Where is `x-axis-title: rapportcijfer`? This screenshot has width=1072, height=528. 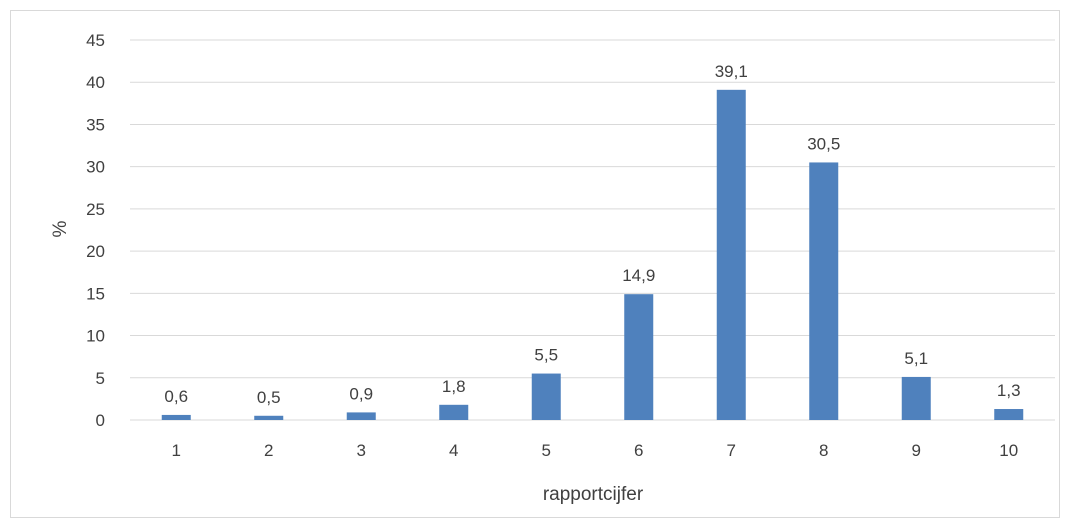 x-axis-title: rapportcijfer is located at coordinates (593, 494).